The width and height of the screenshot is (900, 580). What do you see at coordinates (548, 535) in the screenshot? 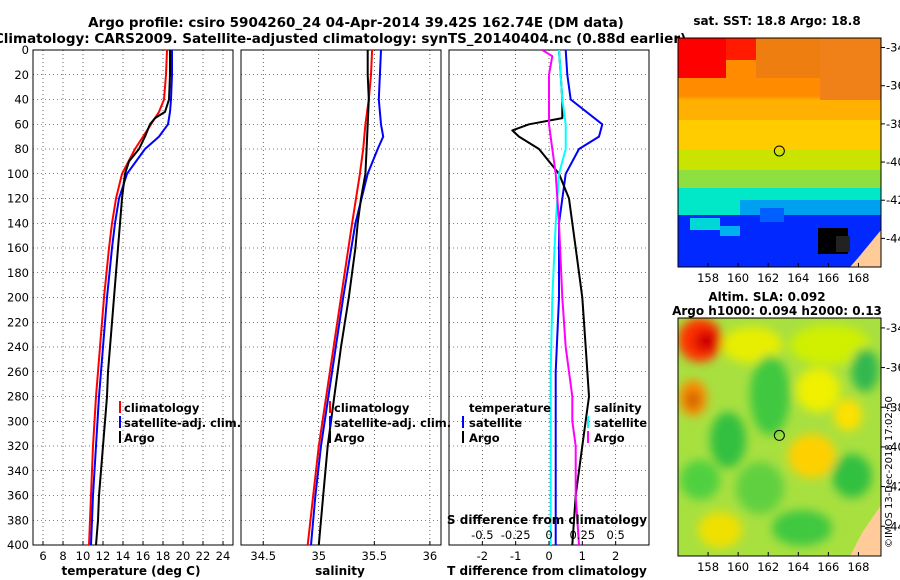
I see `s-tick-label: 0` at bounding box center [548, 535].